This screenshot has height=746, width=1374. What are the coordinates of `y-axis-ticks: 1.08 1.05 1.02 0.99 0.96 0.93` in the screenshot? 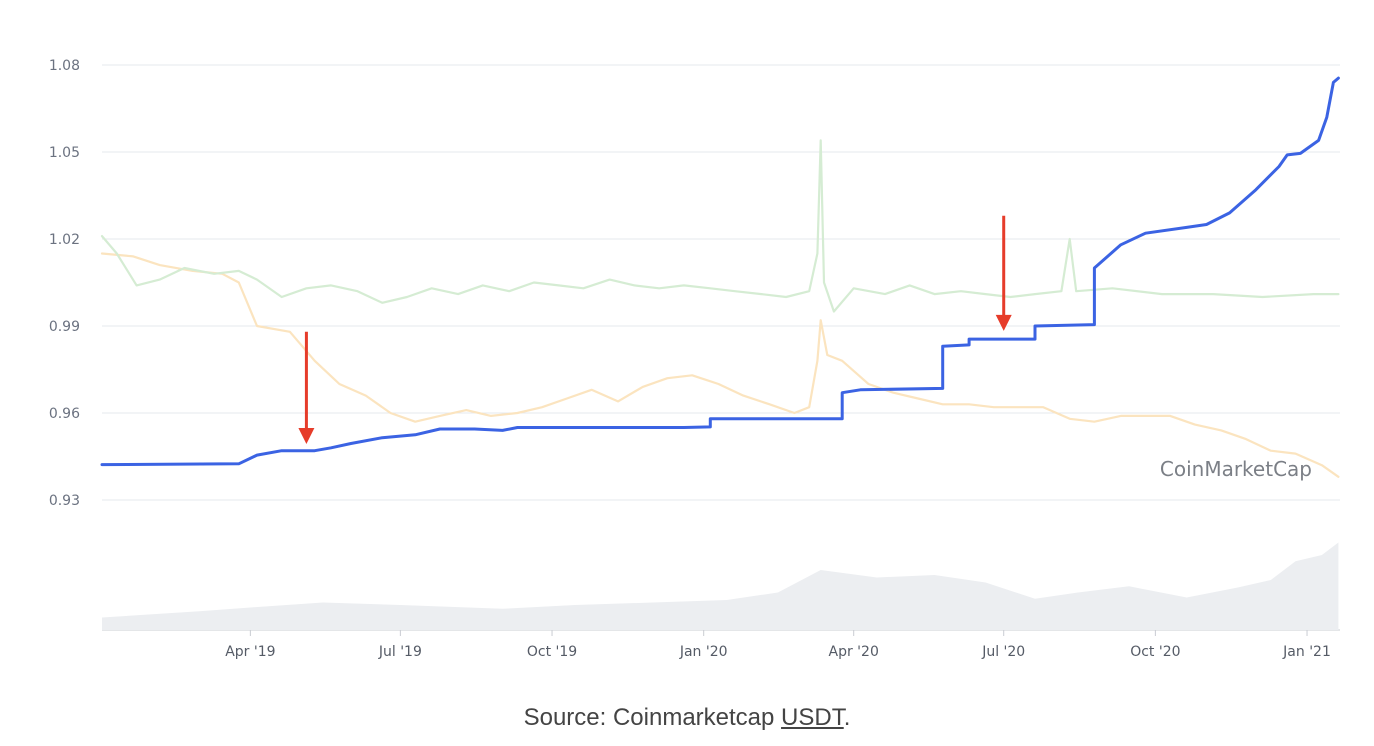 It's located at (64, 283).